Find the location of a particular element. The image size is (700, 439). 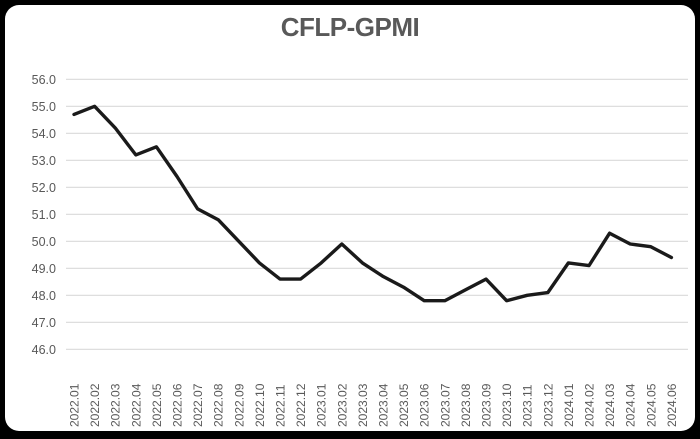

x-tick-label: 2024.05 is located at coordinates (651, 405).